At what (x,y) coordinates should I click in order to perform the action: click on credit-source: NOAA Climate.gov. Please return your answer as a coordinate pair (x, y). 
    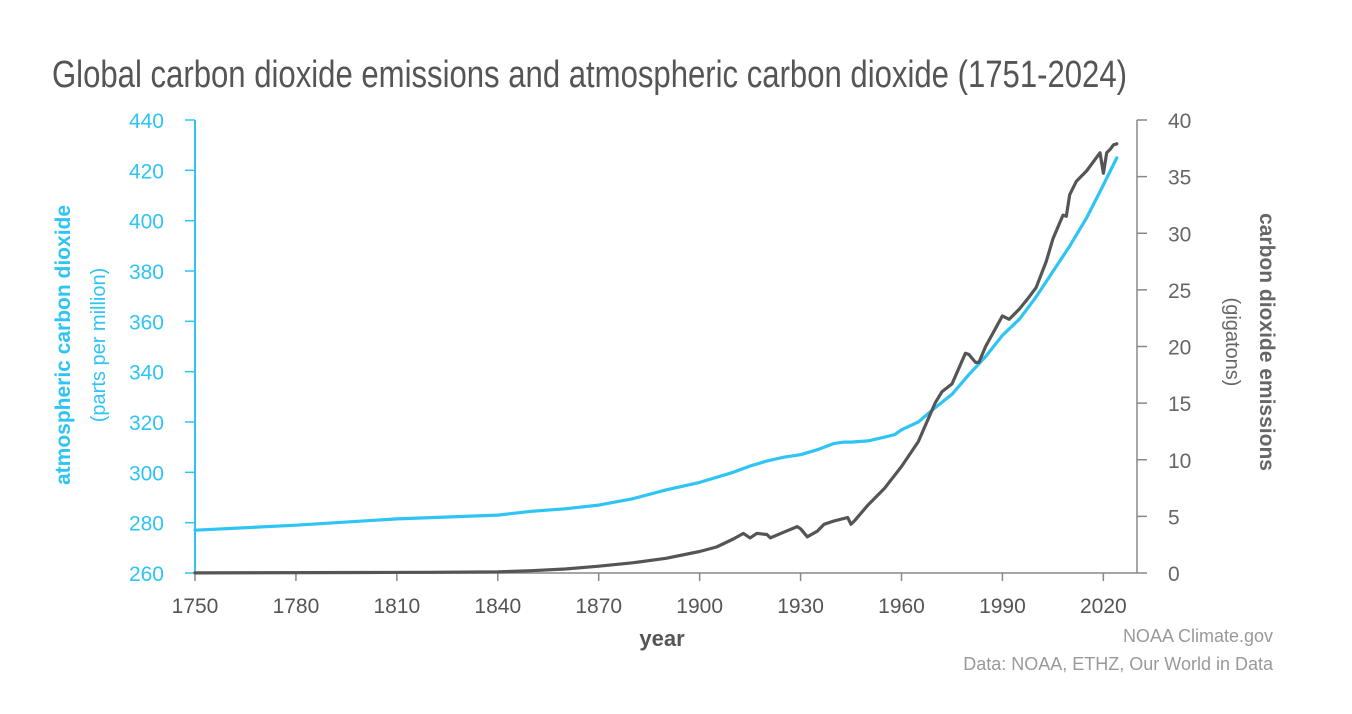
    Looking at the image, I should click on (1198, 636).